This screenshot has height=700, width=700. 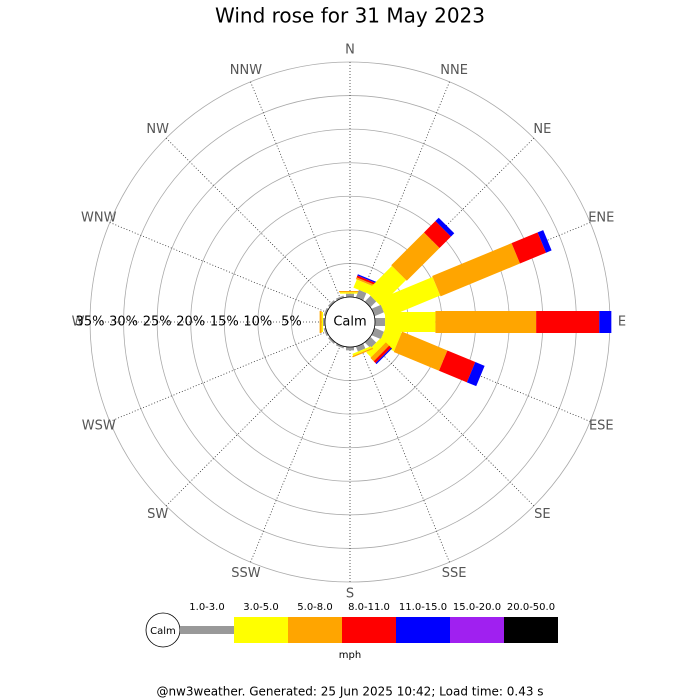 I want to click on direction-label: WNW, so click(x=99, y=217).